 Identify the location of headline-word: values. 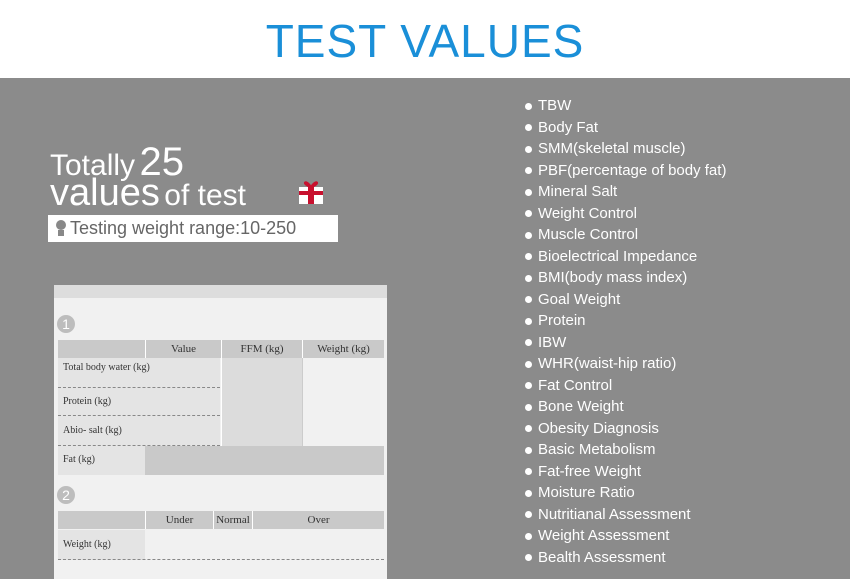
(105, 193).